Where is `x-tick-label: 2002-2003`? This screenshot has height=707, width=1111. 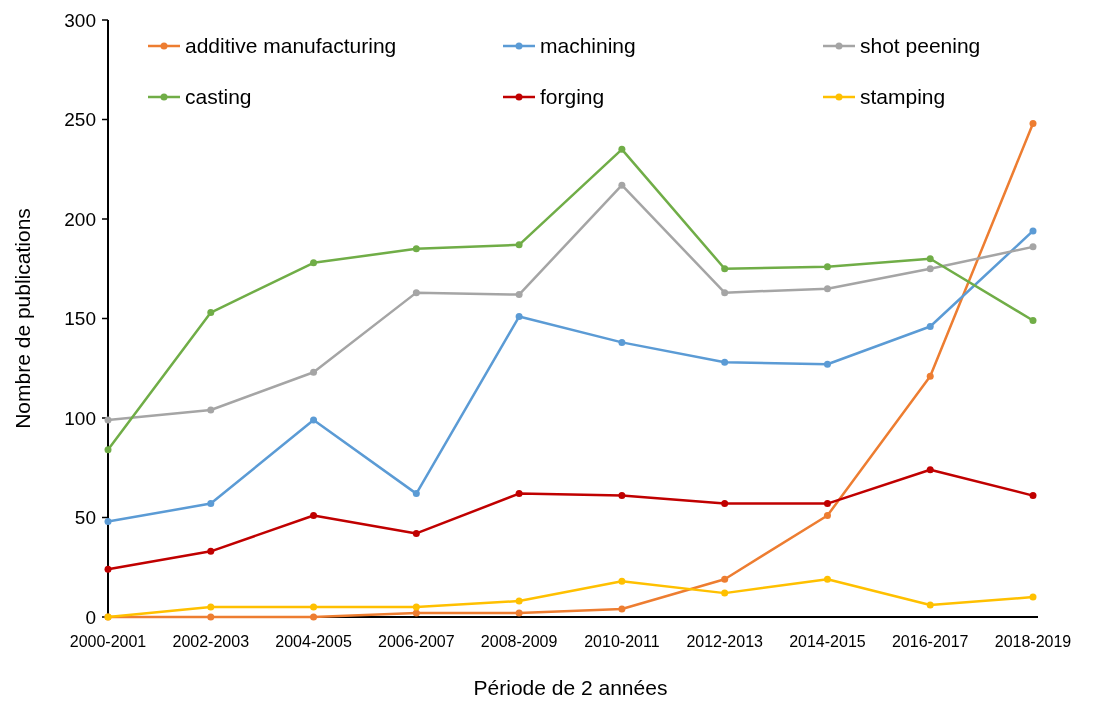
x-tick-label: 2002-2003 is located at coordinates (211, 641).